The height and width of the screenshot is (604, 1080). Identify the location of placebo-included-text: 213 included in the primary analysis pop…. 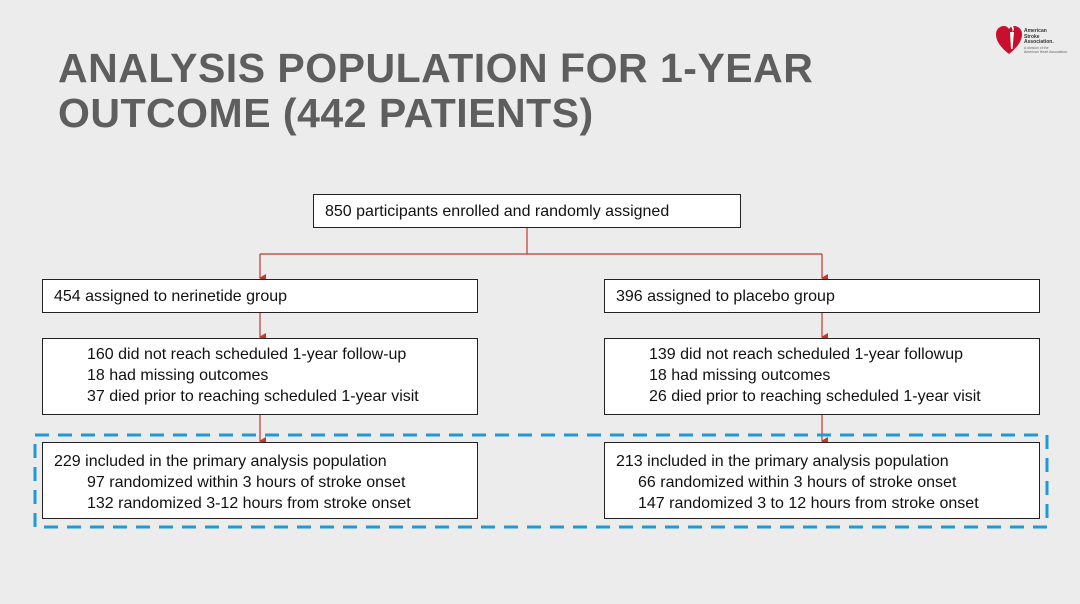
(782, 461).